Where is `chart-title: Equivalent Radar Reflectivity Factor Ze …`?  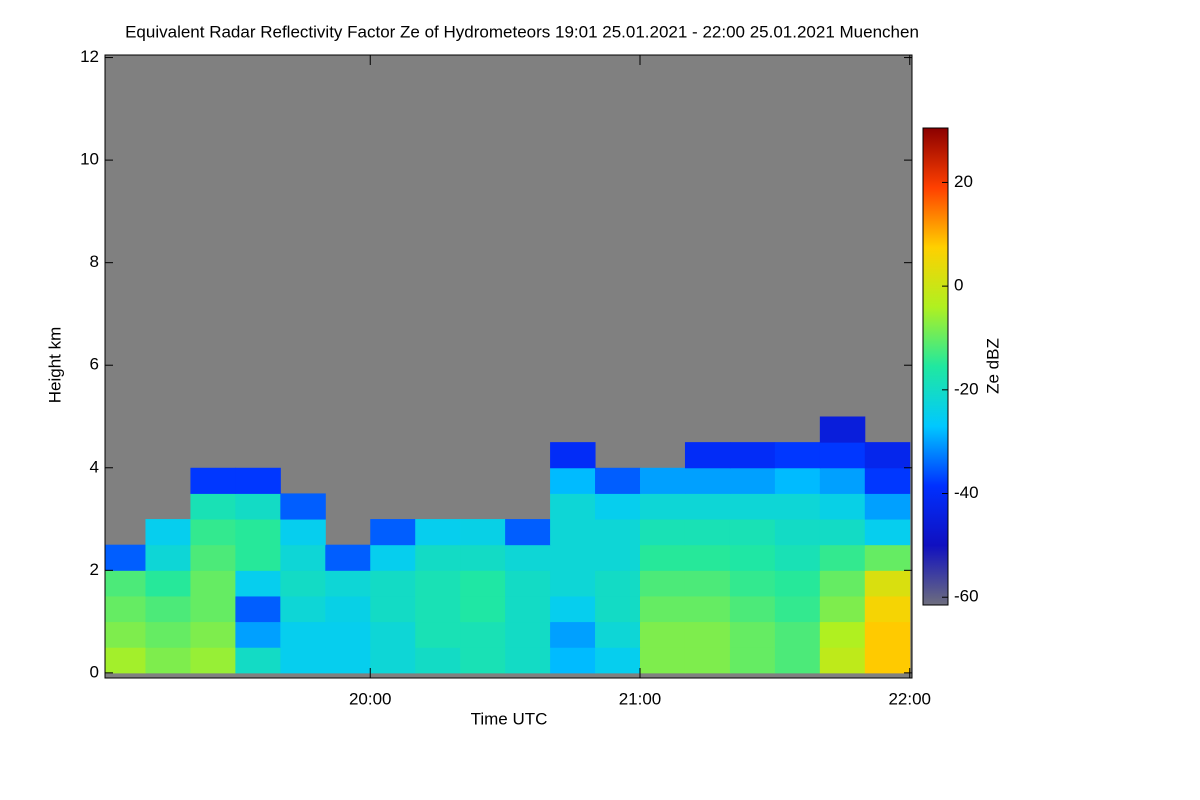 chart-title: Equivalent Radar Reflectivity Factor Ze … is located at coordinates (522, 31).